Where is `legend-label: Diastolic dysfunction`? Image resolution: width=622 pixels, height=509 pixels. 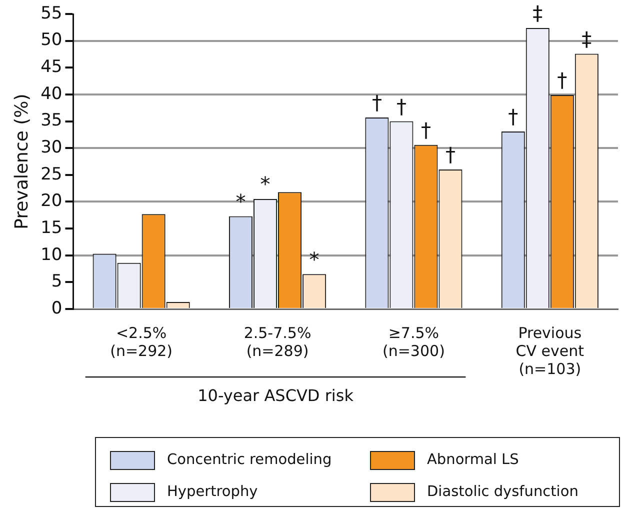
legend-label: Diastolic dysfunction is located at coordinates (502, 492).